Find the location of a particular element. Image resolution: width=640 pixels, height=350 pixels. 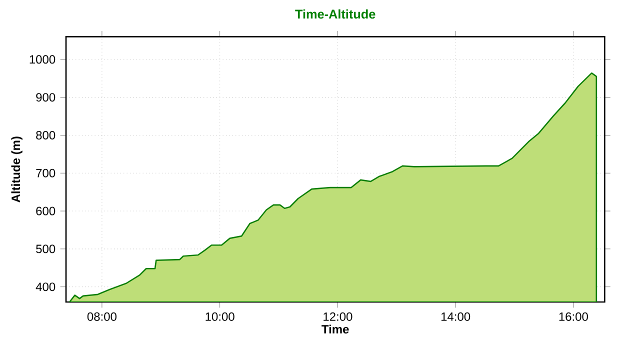

x-tick-label: 14:00 is located at coordinates (455, 316).